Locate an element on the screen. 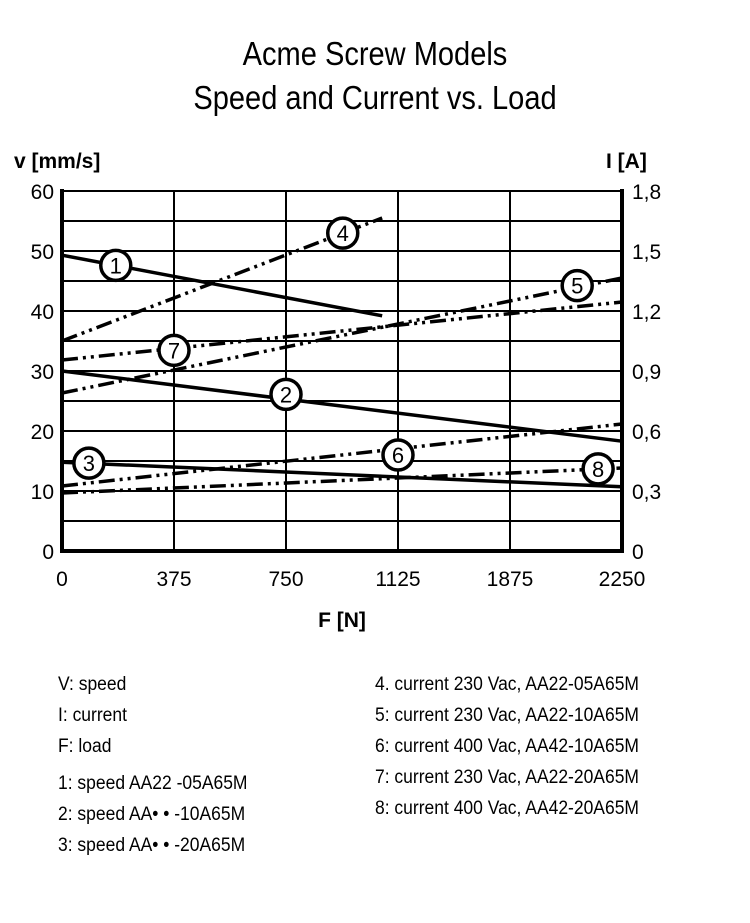  series-label-7: 7 is located at coordinates (174, 350).